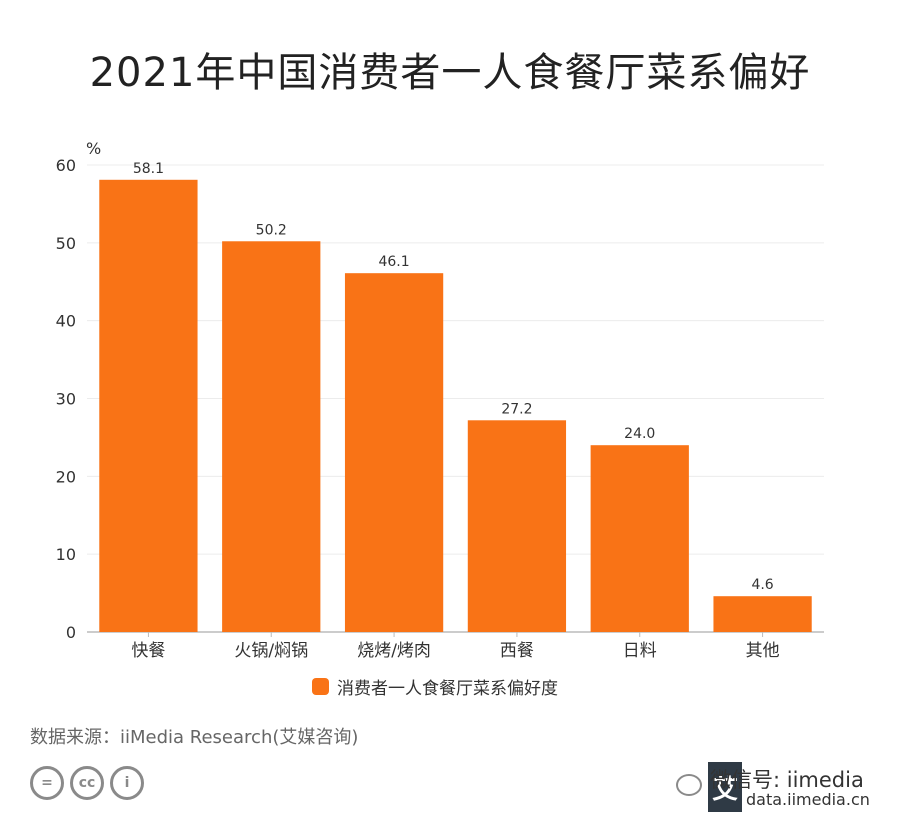 This screenshot has width=900, height=822. I want to click on iimedia-logo: 艾, so click(725, 787).